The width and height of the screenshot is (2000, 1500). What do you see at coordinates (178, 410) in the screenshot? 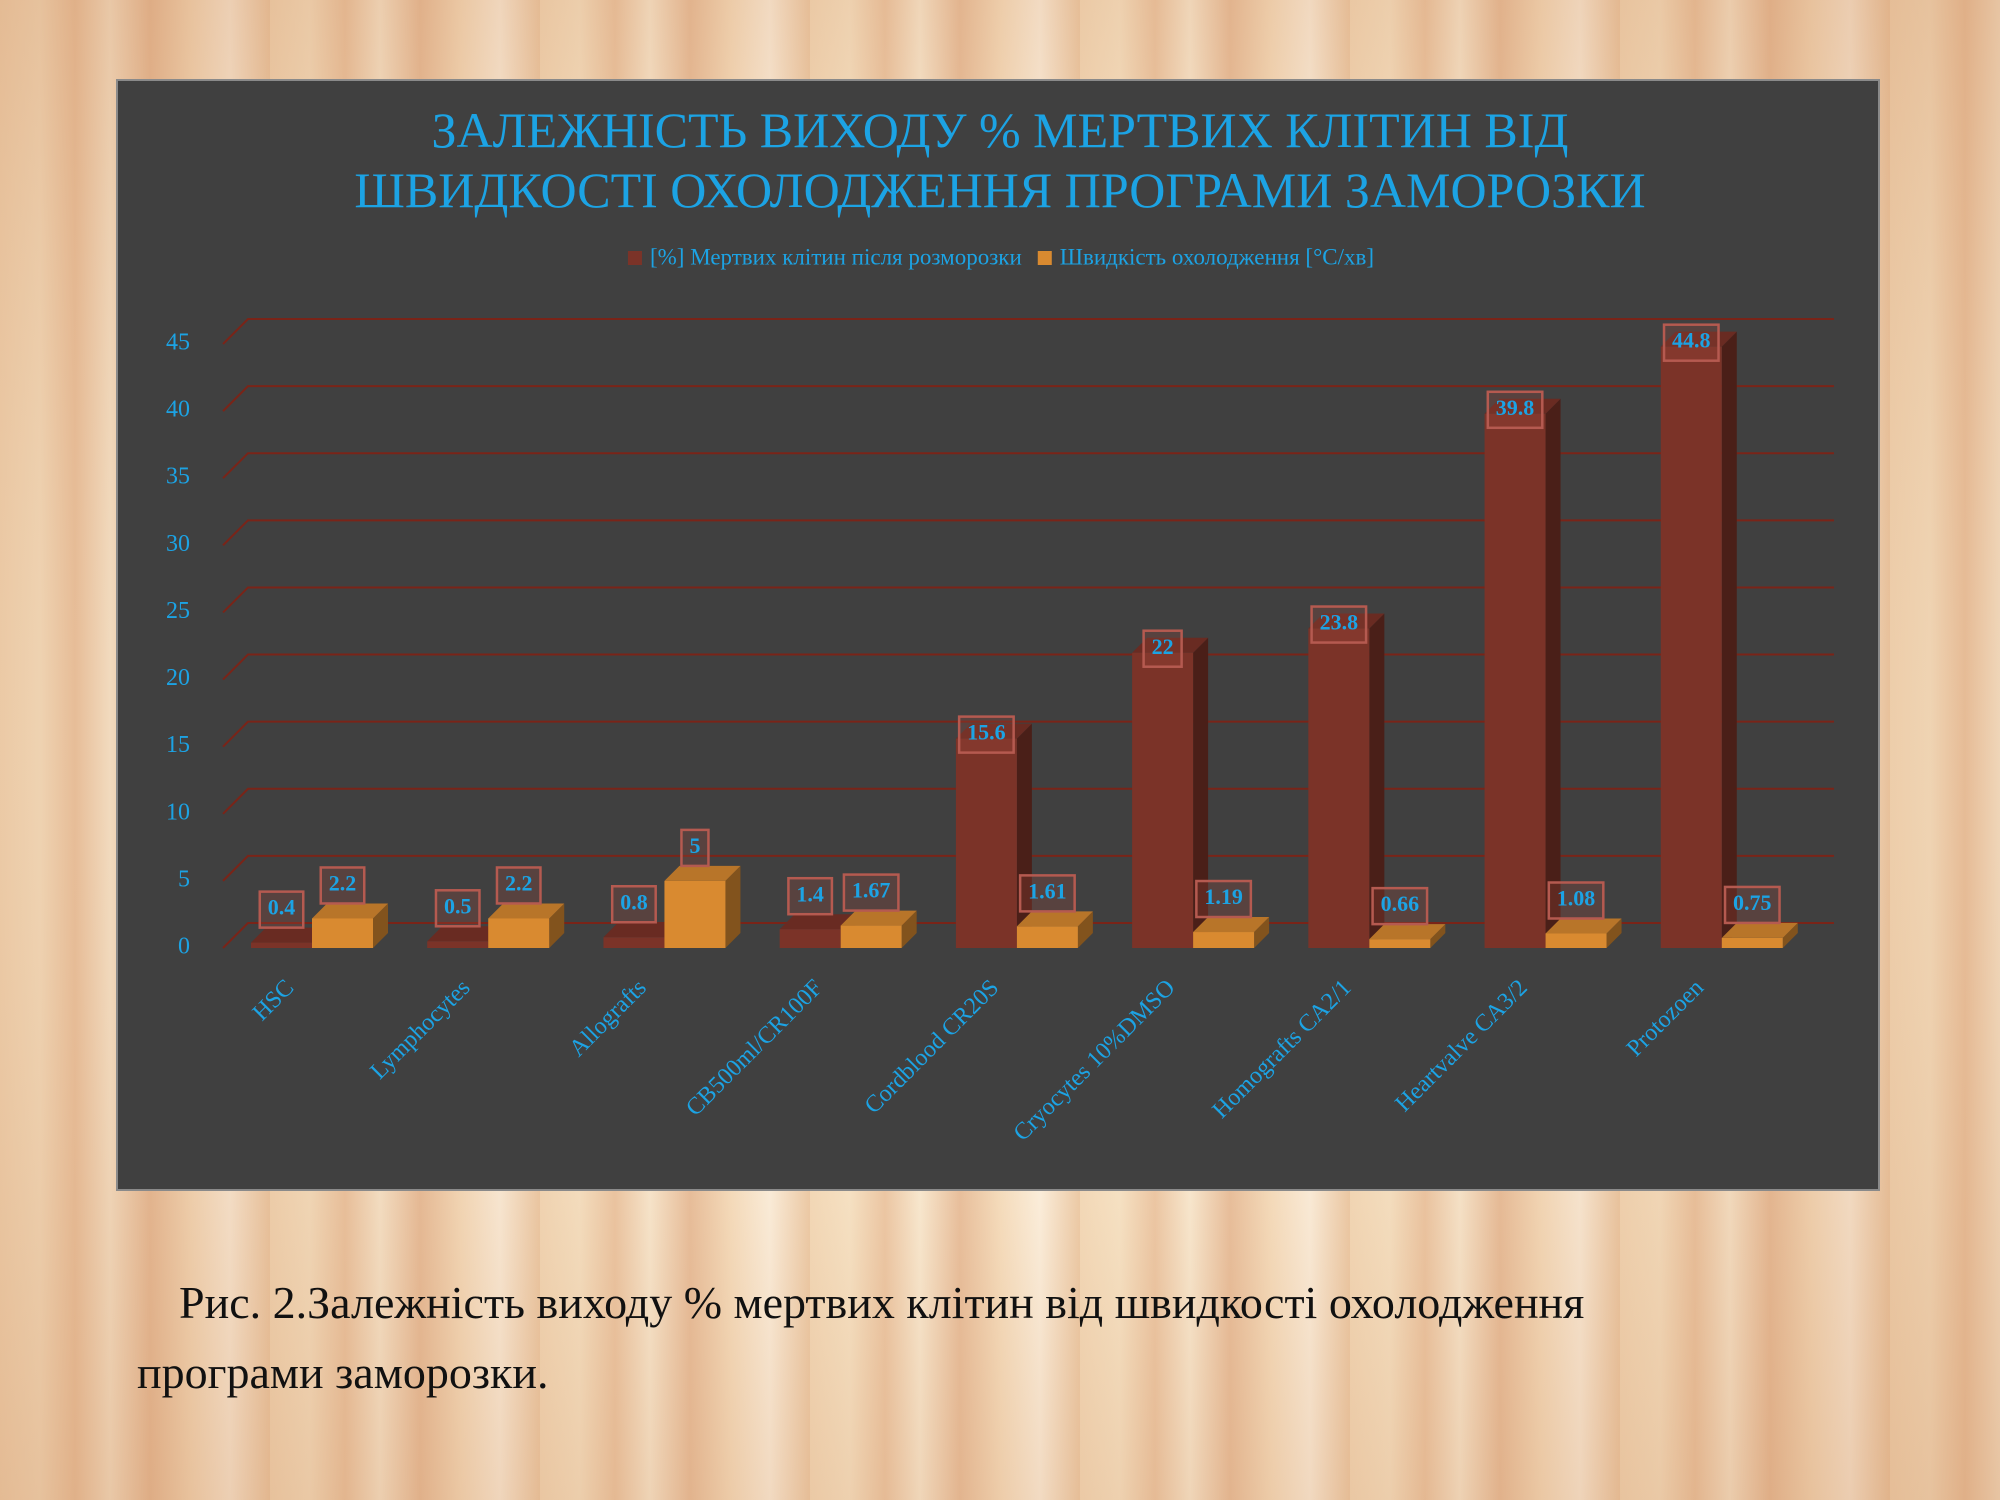
I see `y-tick-label: 40` at bounding box center [178, 410].